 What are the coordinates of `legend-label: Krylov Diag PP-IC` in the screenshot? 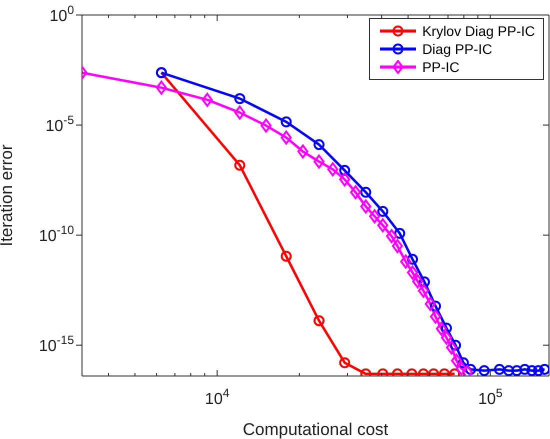 It's located at (478, 31).